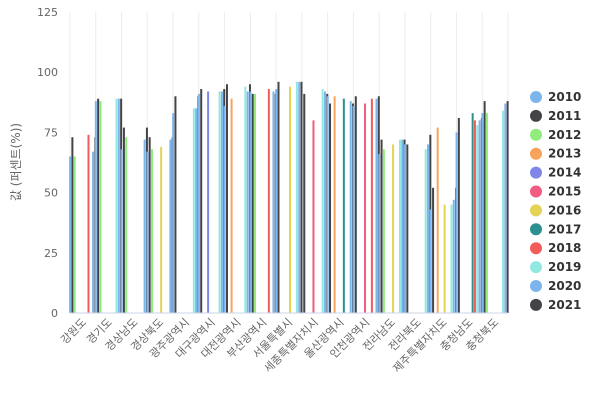  What do you see at coordinates (555, 116) in the screenshot?
I see `legend-item-2011: 2011` at bounding box center [555, 116].